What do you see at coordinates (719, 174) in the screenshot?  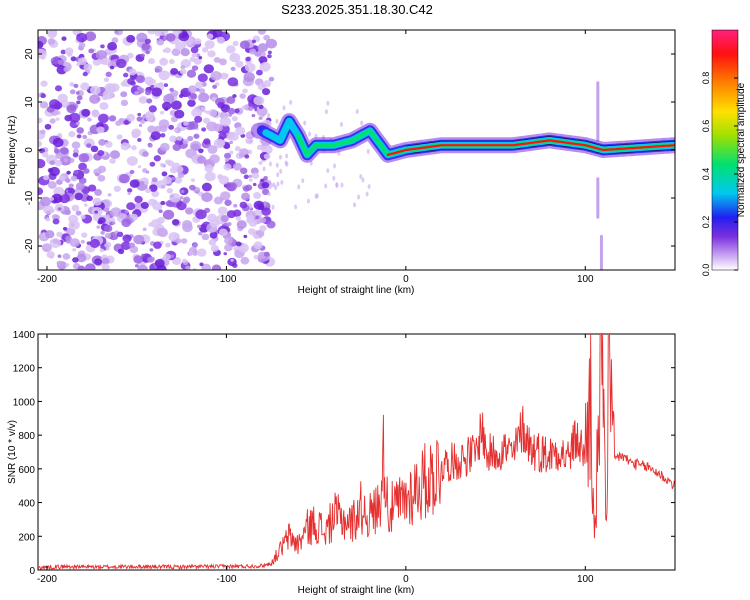 I see `colorbar-ticks: 0.0 0.2 0.4 0.6 0.8` at bounding box center [719, 174].